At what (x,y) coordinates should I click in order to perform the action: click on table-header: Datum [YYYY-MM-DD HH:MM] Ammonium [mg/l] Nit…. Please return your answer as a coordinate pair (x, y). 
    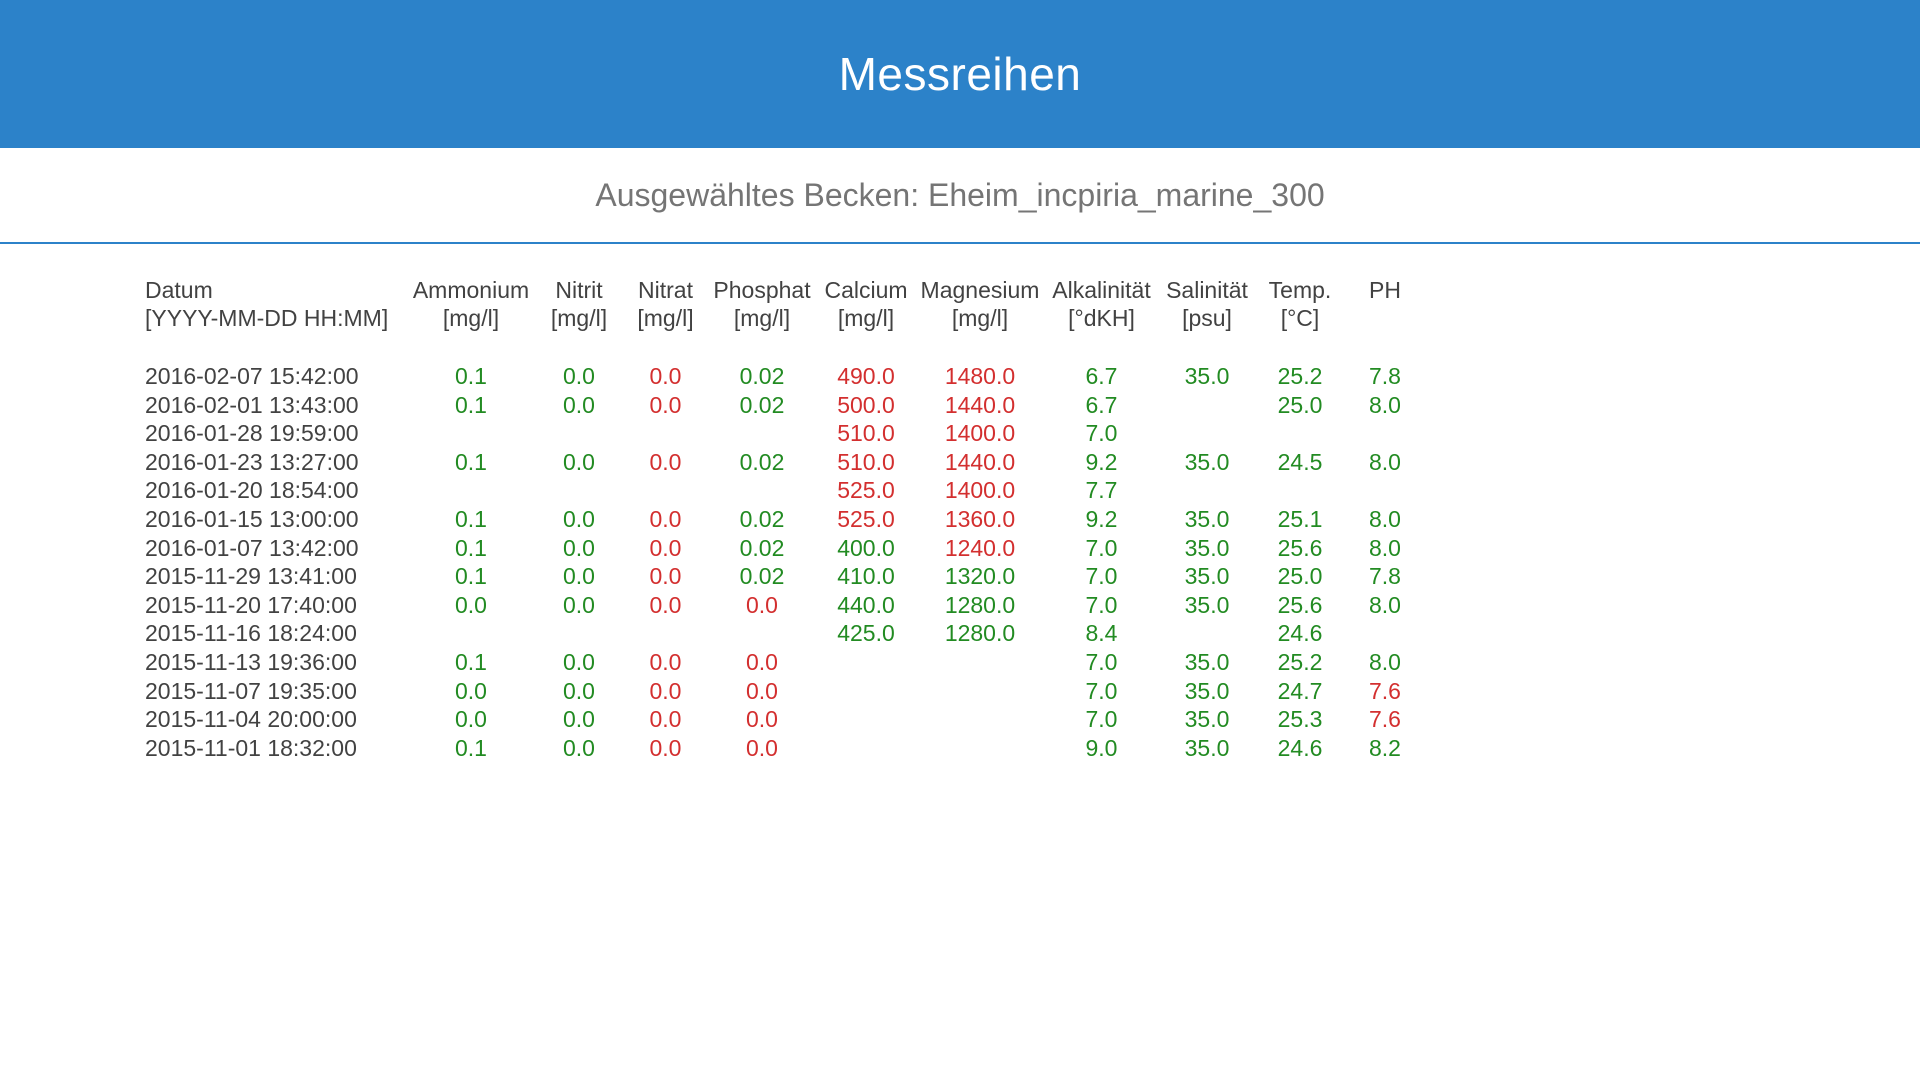
    Looking at the image, I should click on (785, 319).